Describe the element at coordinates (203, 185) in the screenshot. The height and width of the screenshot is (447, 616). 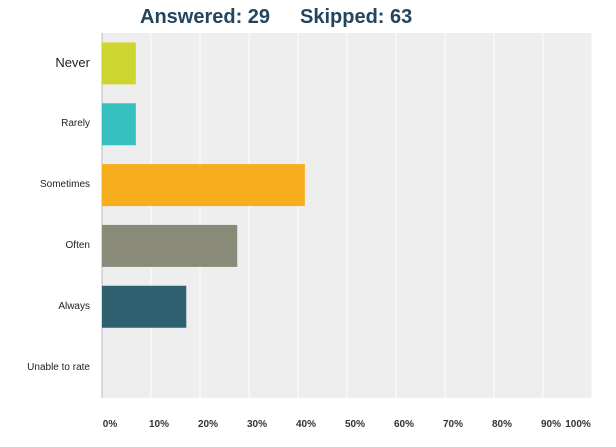
I see `bar-sometimes` at that location.